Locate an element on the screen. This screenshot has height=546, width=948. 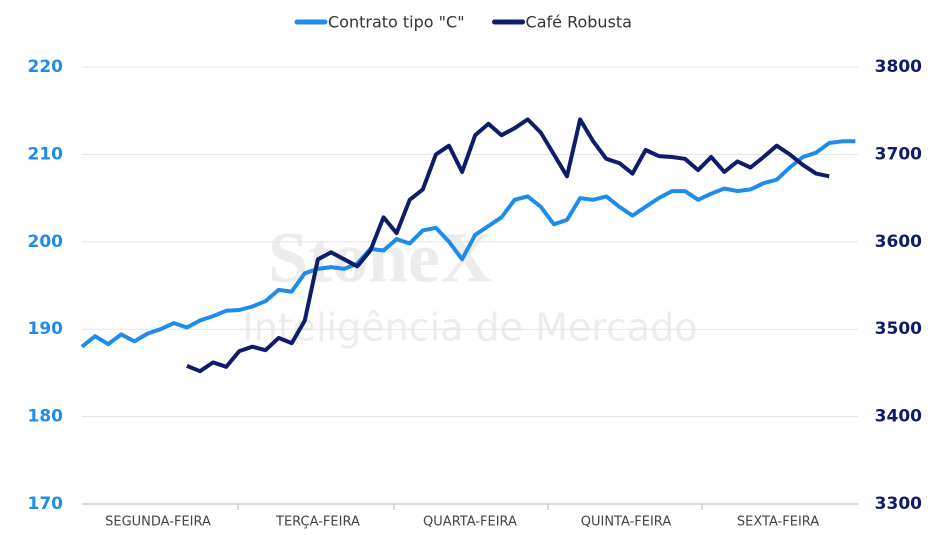
y-tick-label: 220 is located at coordinates (46, 67).